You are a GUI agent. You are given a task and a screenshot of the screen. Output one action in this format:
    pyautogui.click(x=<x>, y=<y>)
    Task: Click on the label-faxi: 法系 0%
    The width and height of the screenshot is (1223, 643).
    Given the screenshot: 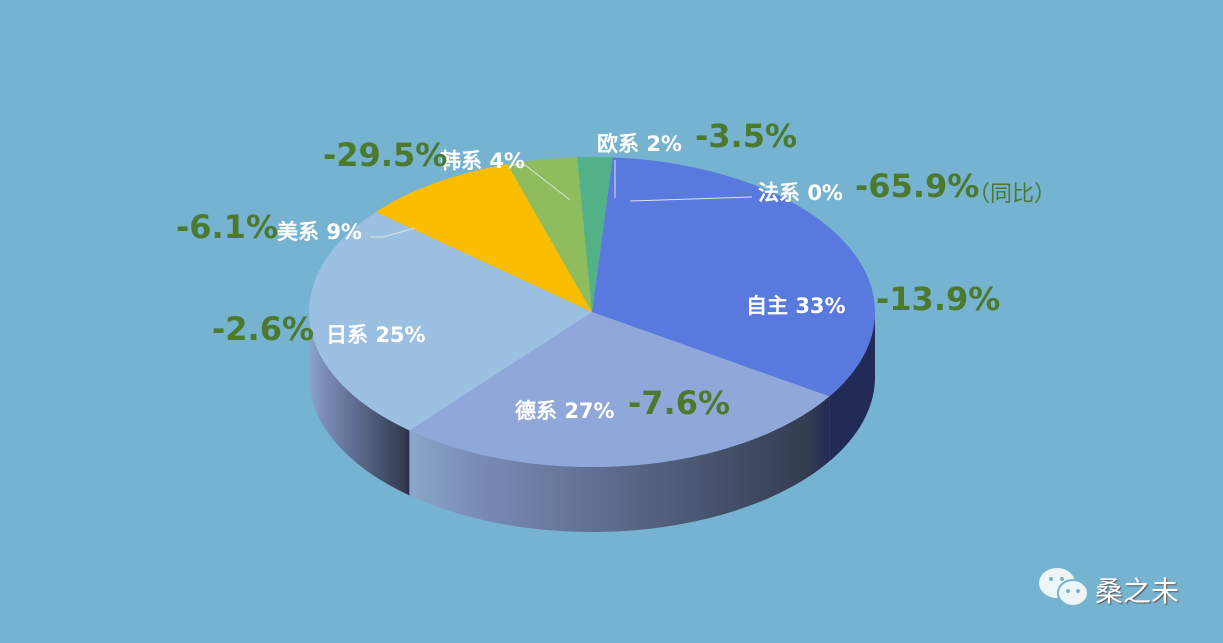 What is the action you would take?
    pyautogui.click(x=800, y=193)
    